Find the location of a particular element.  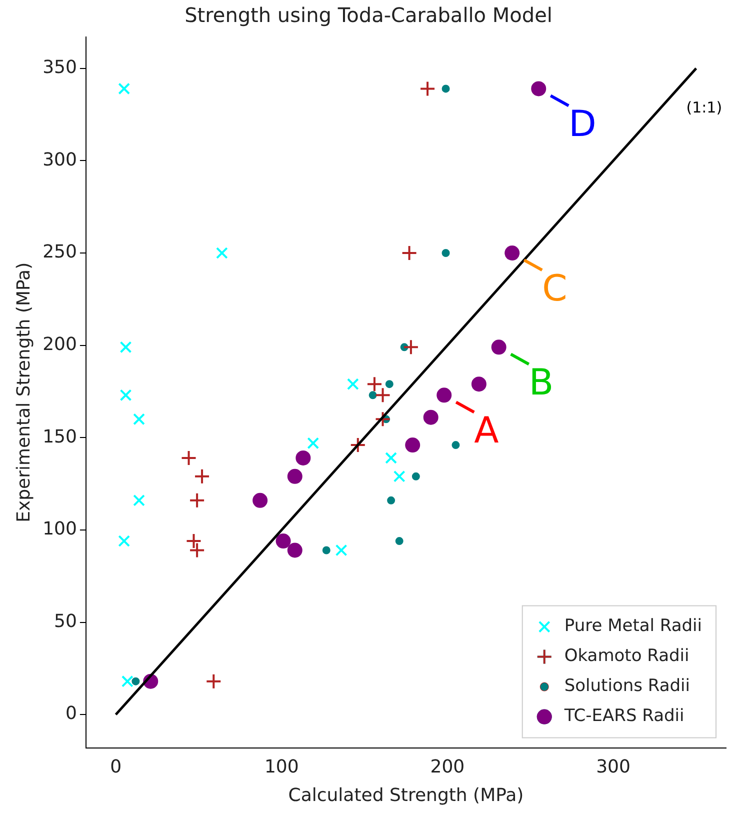

y-tick-label: 0 is located at coordinates (71, 713).